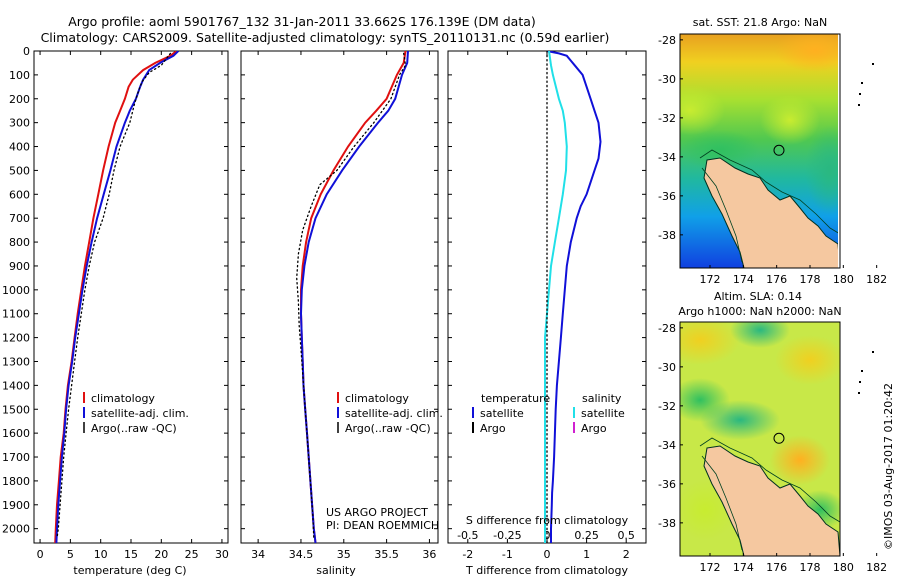 The width and height of the screenshot is (900, 580). Describe the element at coordinates (19, 123) in the screenshot. I see `depth-tick-label: 300` at that location.